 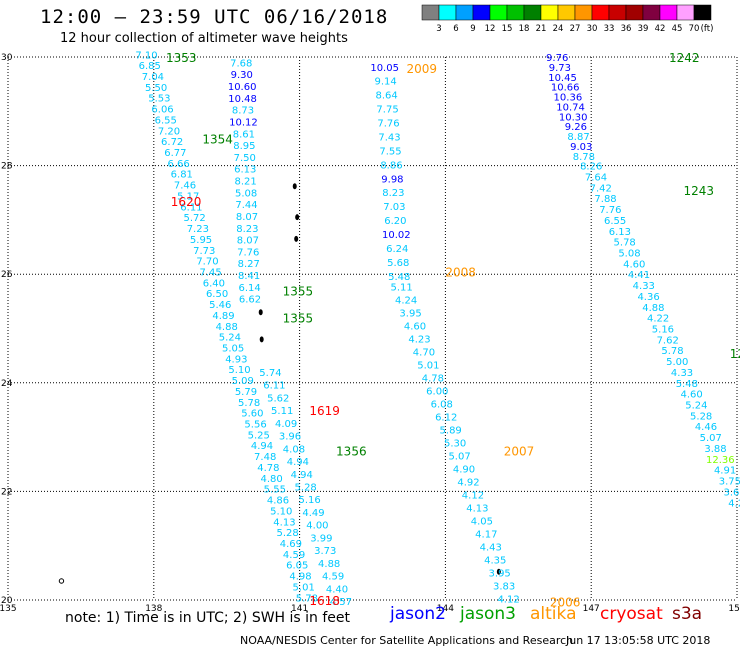 What do you see at coordinates (663, 330) in the screenshot?
I see `swh-value: 5.16` at bounding box center [663, 330].